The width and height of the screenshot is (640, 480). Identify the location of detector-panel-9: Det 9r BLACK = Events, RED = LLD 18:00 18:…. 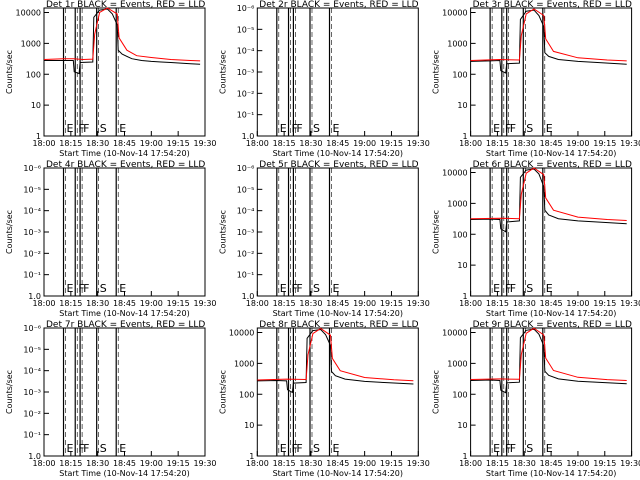
(536, 399).